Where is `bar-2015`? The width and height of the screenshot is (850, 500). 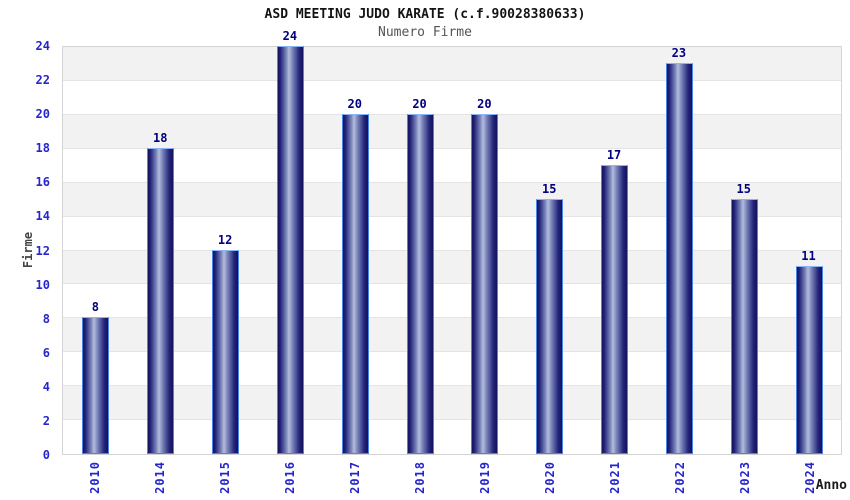 bar-2015 is located at coordinates (226, 351).